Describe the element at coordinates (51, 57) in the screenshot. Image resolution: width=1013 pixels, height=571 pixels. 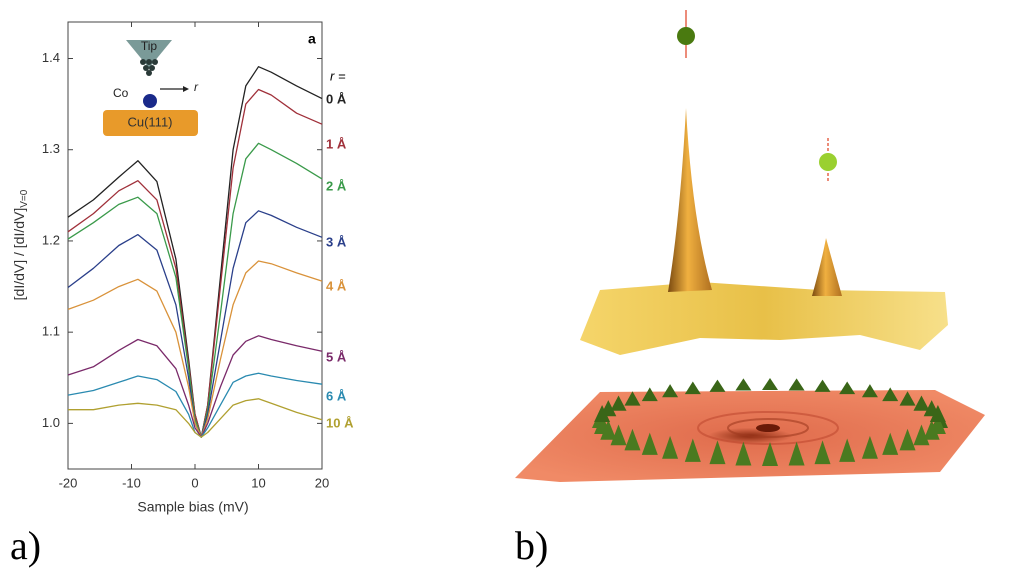
I see `y-tick-label: 1.4` at that location.